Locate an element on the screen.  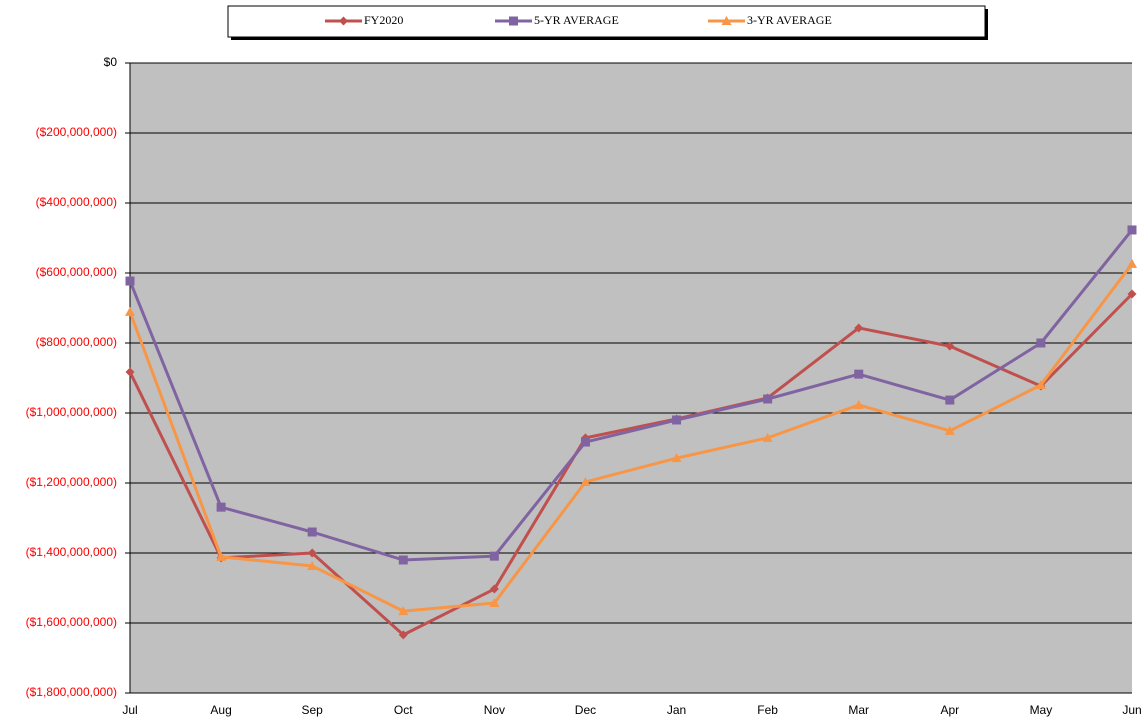
x-tick-label: Oct is located at coordinates (403, 710).